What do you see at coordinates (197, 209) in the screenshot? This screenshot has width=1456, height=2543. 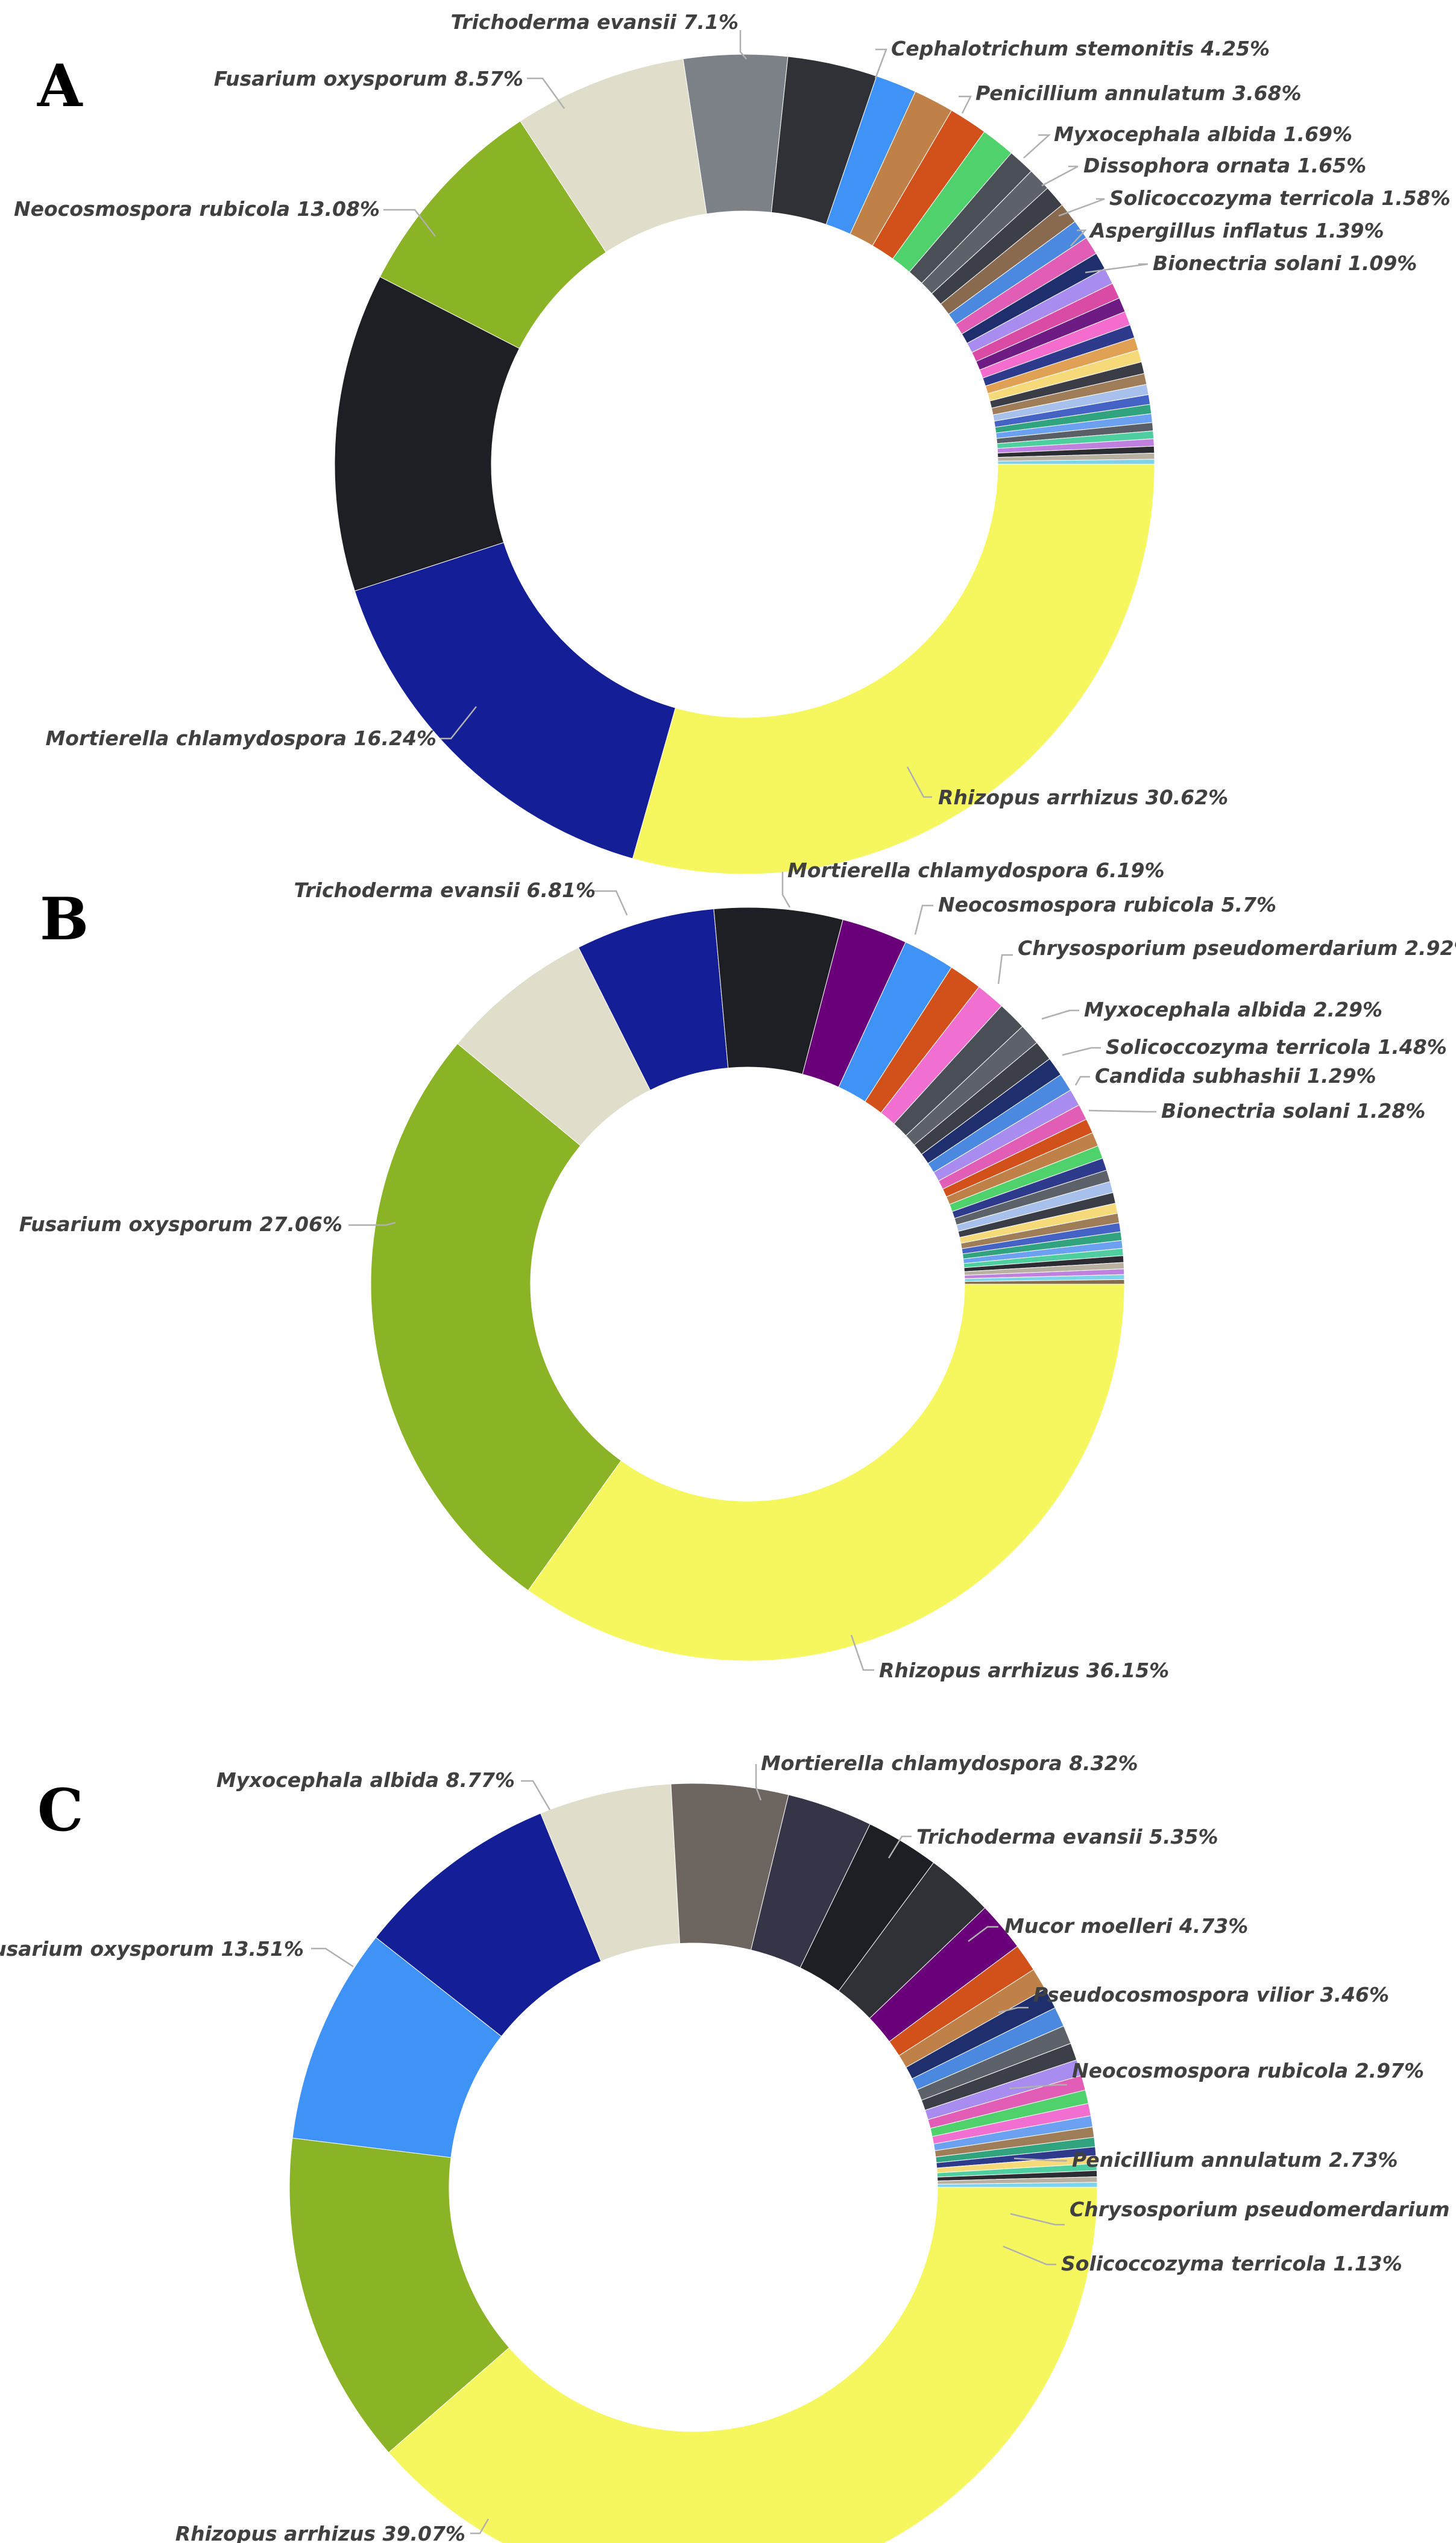 I see `slice-label: Neocosmospora rubicola 13.08%` at bounding box center [197, 209].